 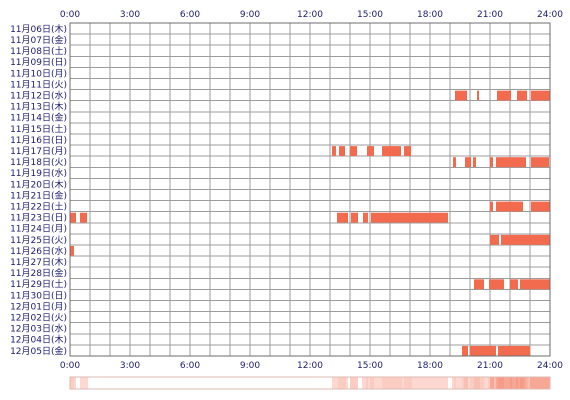 I want to click on x-tick-label-top: 0:00, so click(x=70, y=15).